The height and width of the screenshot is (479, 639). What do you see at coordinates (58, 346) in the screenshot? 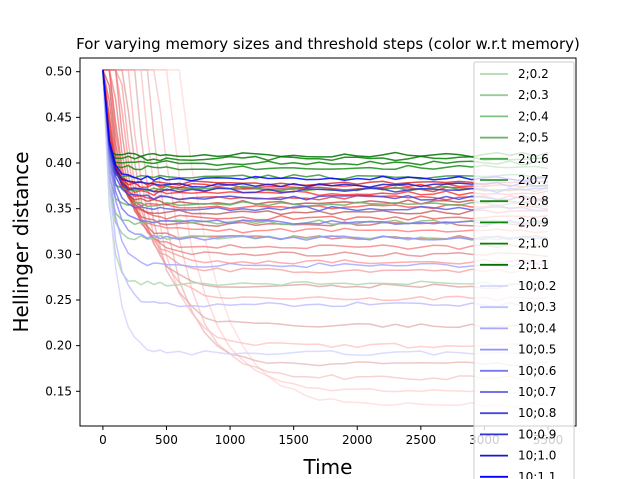
I see `y-tick-label: 0.20` at bounding box center [58, 346].